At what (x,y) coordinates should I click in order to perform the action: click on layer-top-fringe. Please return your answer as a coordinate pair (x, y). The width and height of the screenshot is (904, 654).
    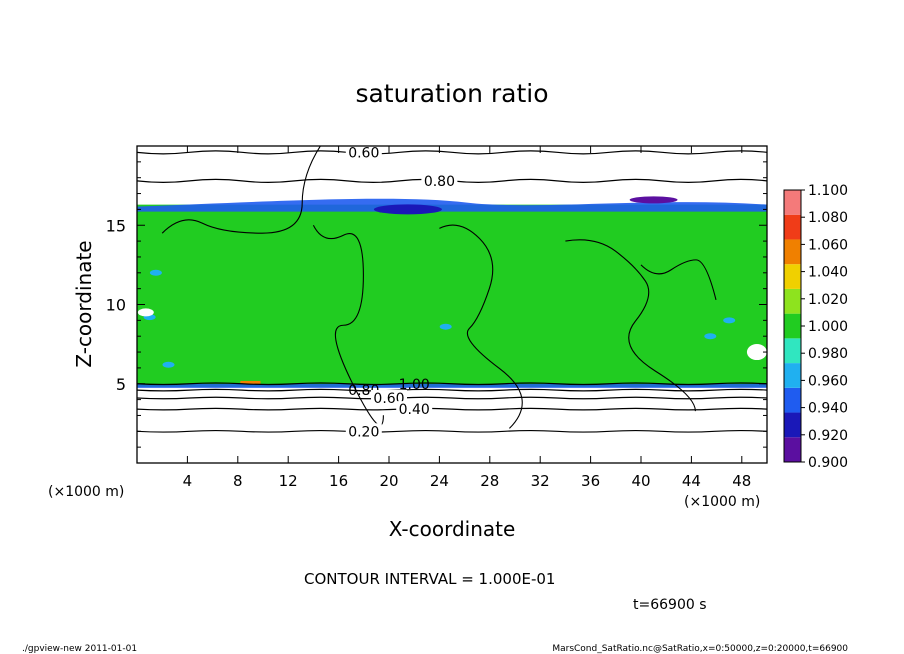
    Looking at the image, I should click on (452, 205).